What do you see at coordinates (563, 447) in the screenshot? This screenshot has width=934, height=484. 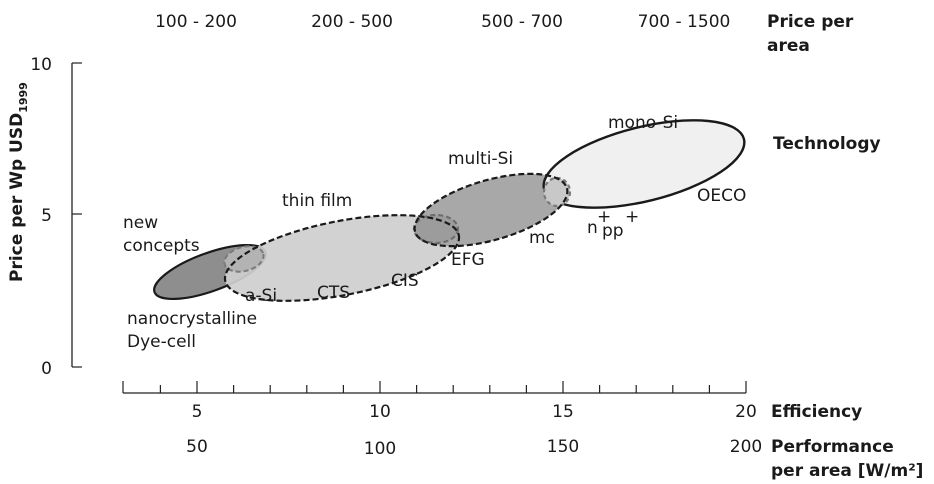 I see `performance-tick-label: 150` at bounding box center [563, 447].